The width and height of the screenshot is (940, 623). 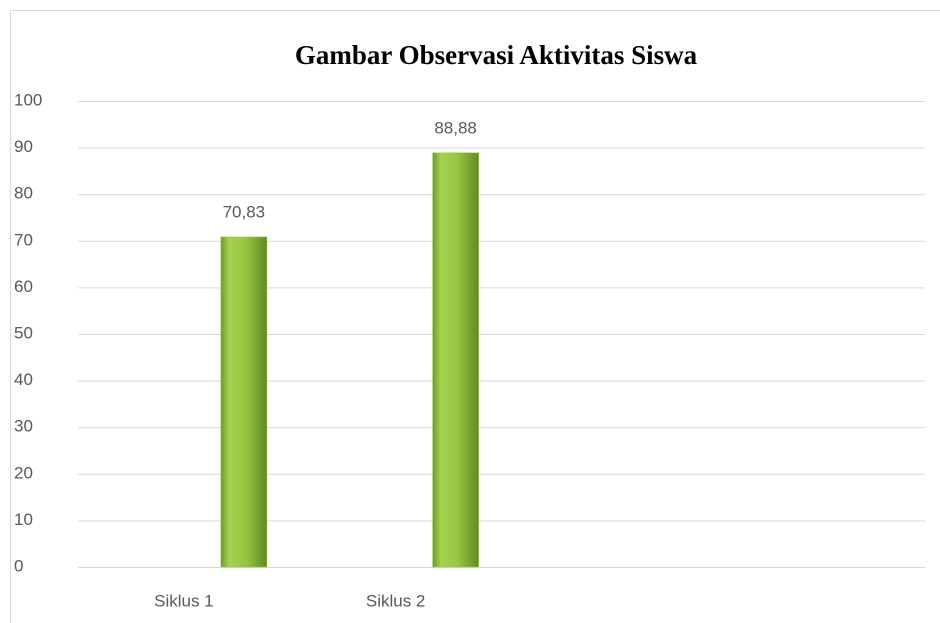 I want to click on y-tick-label: 100, so click(x=28, y=99).